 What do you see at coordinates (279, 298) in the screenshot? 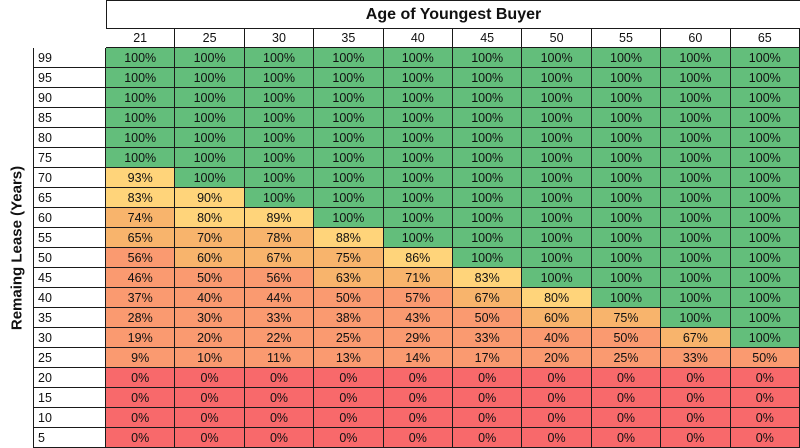
I see `heatmap-cell: 44%` at bounding box center [279, 298].